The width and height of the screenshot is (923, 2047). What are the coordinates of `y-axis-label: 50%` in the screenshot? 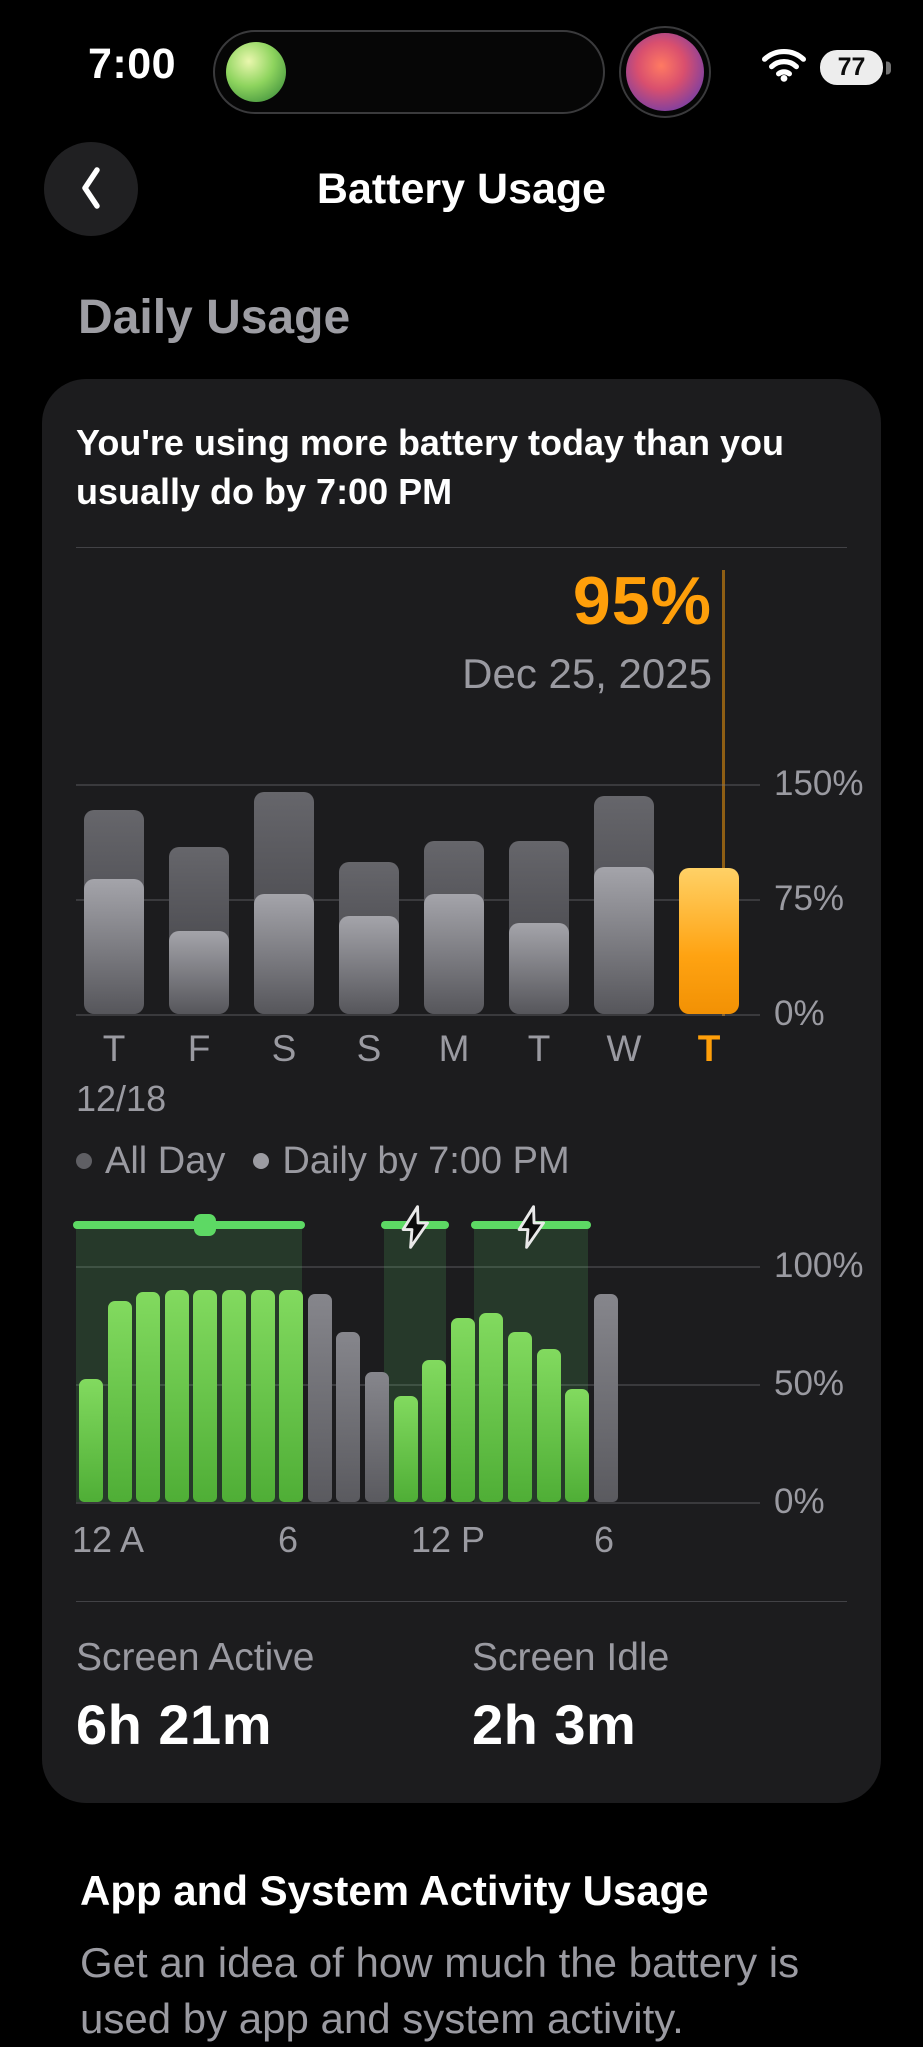 It's located at (809, 1383).